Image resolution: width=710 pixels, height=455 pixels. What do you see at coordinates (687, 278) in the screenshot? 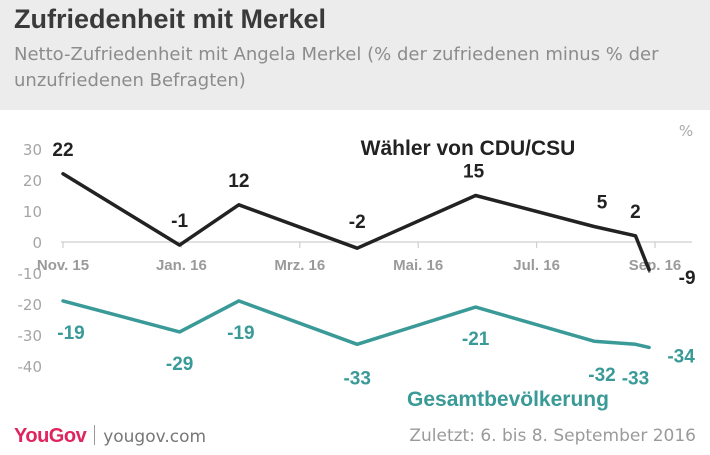
I see `data-label: -9` at bounding box center [687, 278].